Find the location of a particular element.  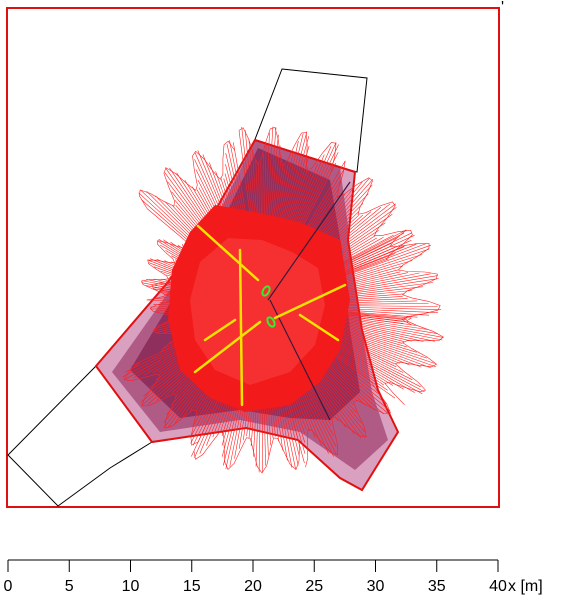

scale-tick-label: 25 is located at coordinates (314, 586).